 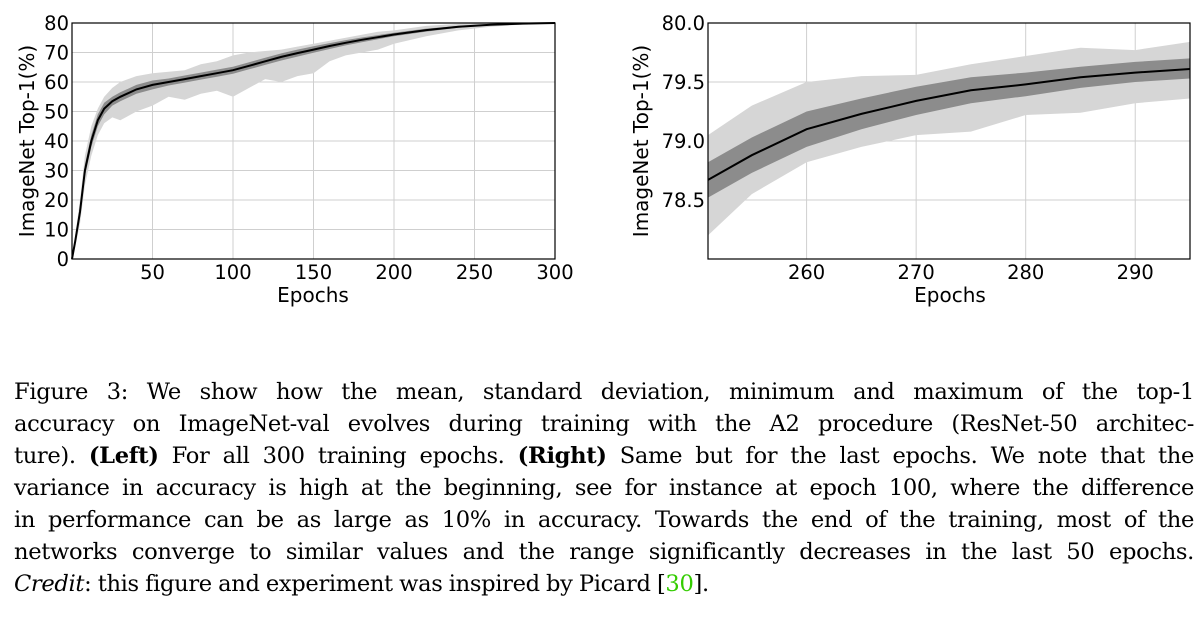 I want to click on left-y-tick-label: 0, so click(x=63, y=259).